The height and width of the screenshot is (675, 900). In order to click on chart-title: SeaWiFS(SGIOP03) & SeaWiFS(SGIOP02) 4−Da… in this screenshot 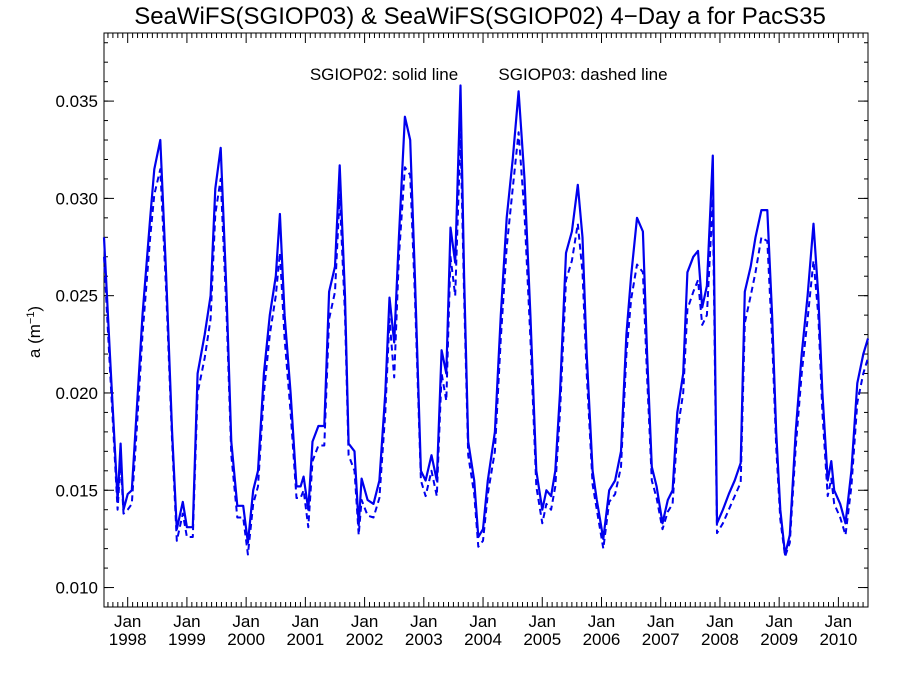, I will do `click(480, 16)`.